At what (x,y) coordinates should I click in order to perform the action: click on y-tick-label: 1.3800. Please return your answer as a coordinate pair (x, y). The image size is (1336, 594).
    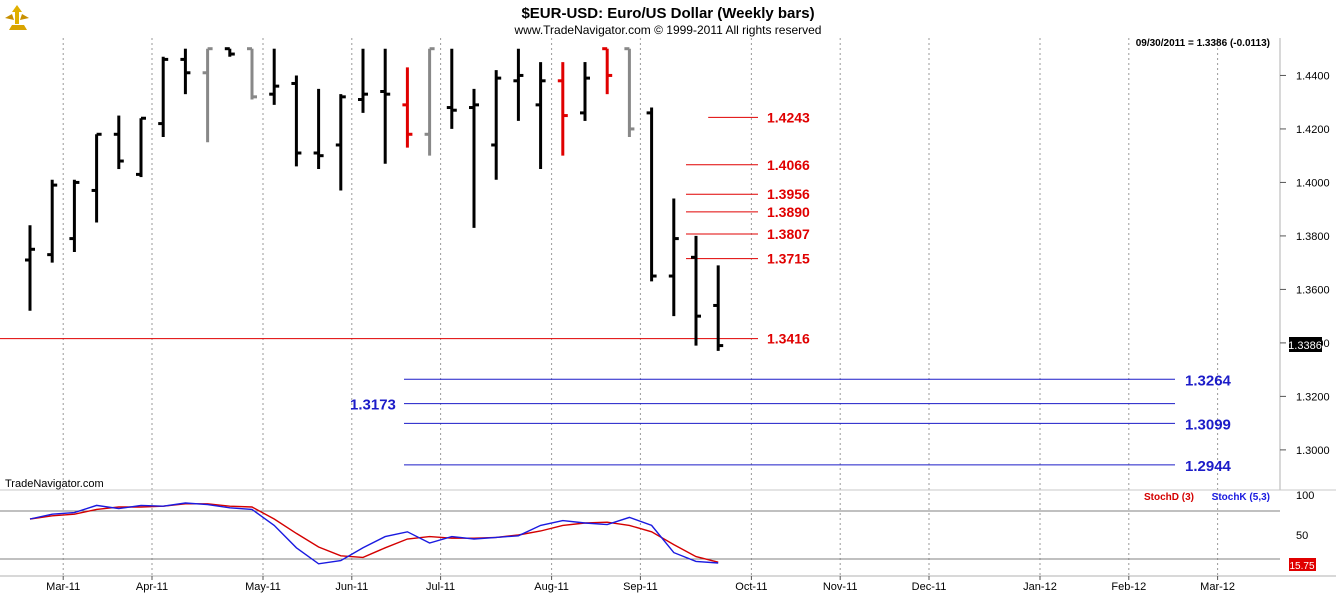
    Looking at the image, I should click on (1313, 237).